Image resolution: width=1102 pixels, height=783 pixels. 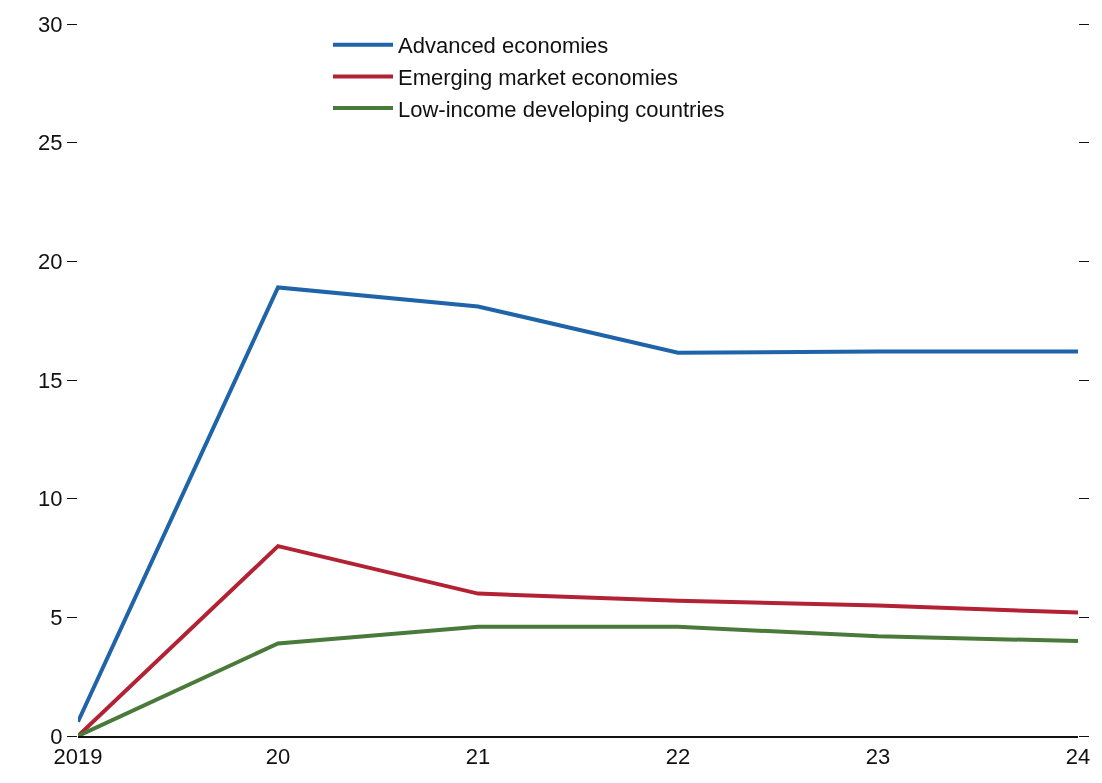 What do you see at coordinates (50, 262) in the screenshot?
I see `y-tick-label: 20` at bounding box center [50, 262].